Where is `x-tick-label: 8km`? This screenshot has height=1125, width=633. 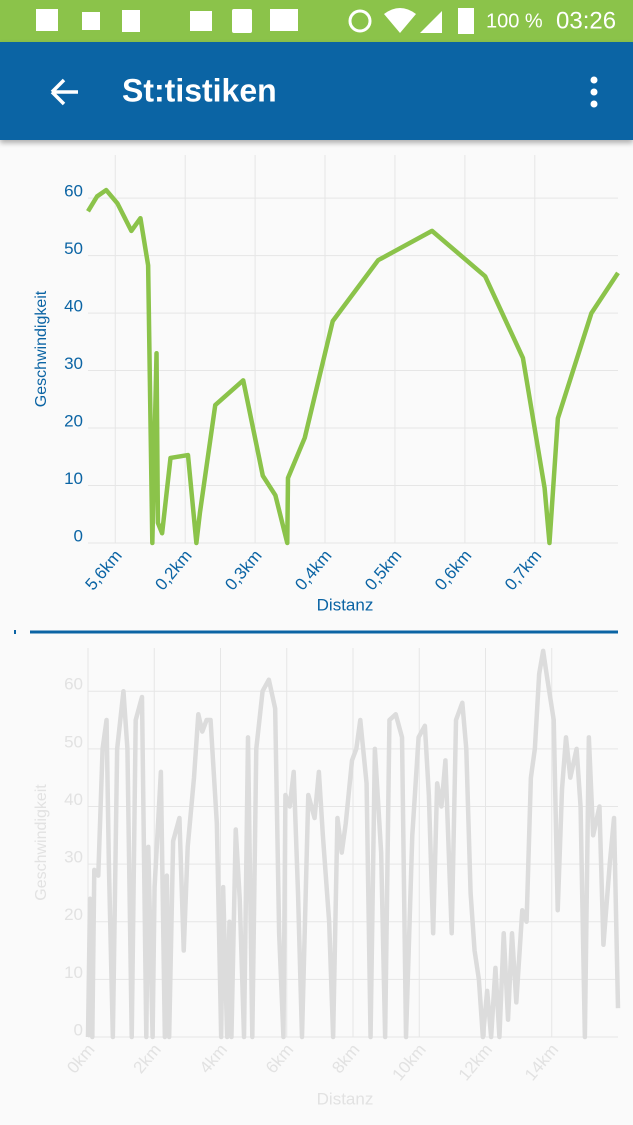 x-tick-label: 8km is located at coordinates (345, 1058).